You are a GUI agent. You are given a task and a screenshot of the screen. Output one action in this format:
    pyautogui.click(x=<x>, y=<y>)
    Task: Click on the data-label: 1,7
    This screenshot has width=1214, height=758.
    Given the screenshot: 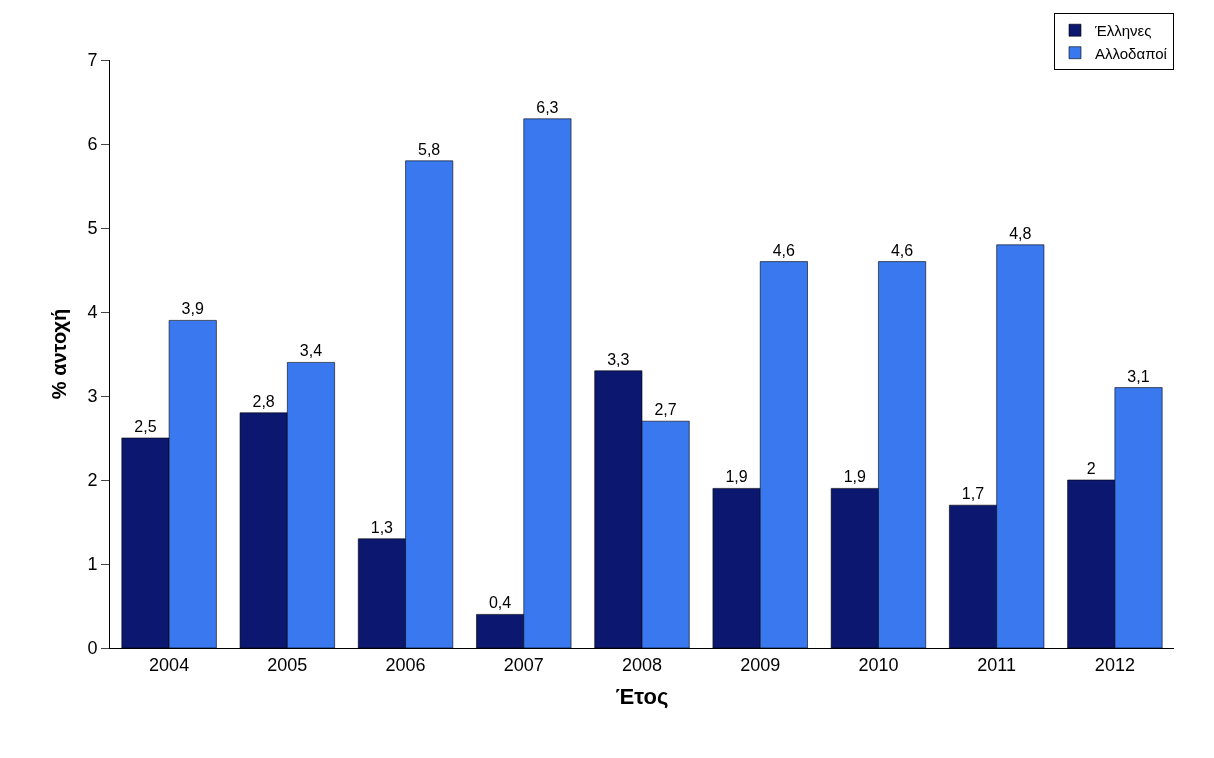 What is the action you would take?
    pyautogui.click(x=973, y=494)
    